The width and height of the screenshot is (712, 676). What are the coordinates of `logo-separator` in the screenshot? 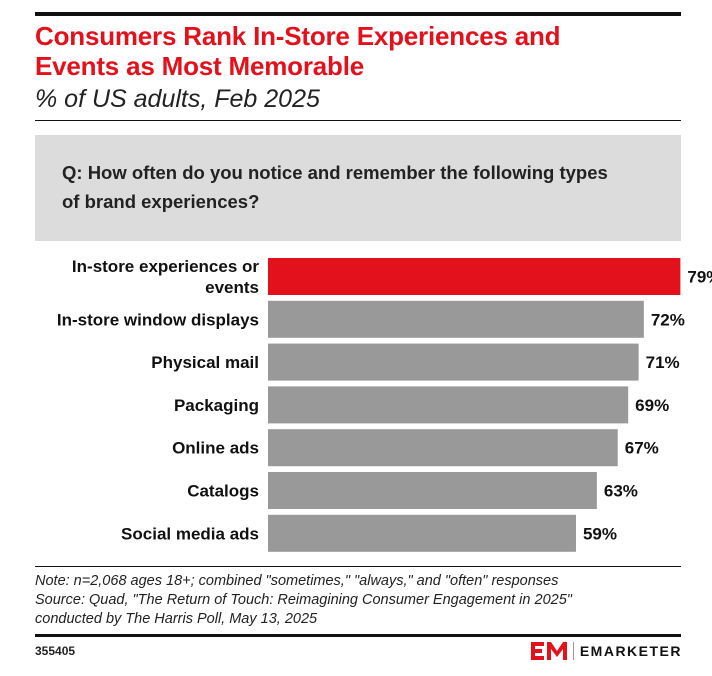 It's located at (573, 651).